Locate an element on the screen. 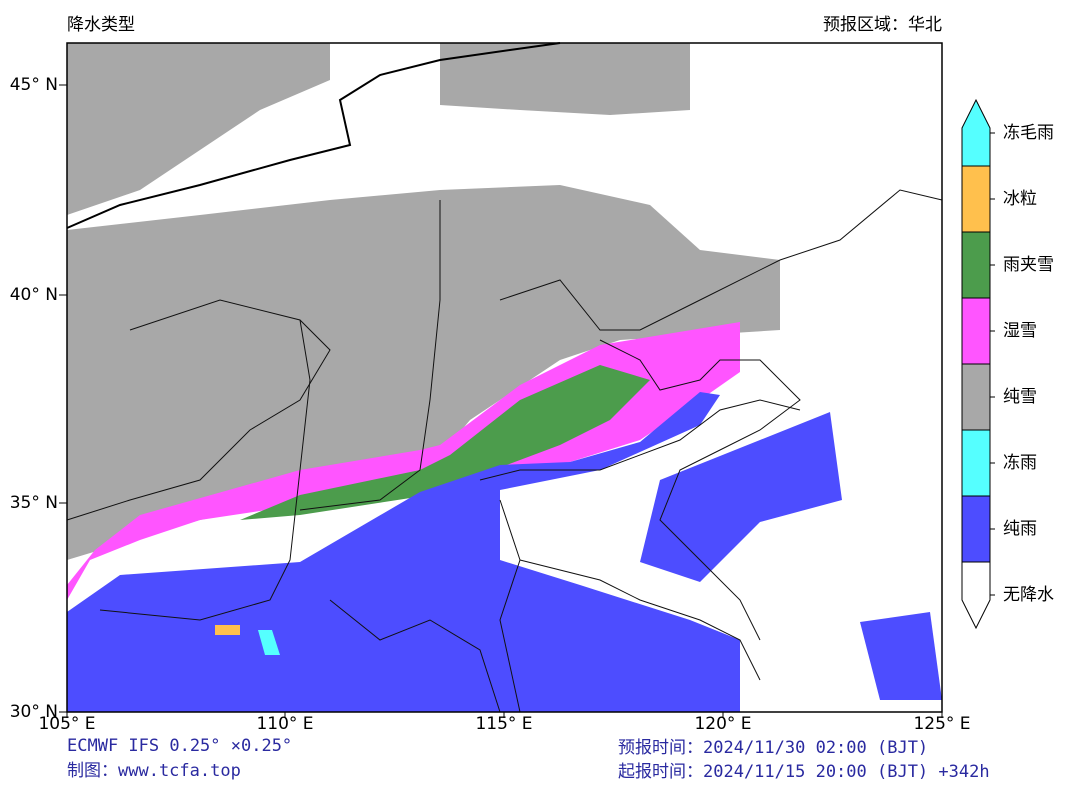  model-text: ECMWF IFS 0.25° ×0.25° is located at coordinates (179, 746).